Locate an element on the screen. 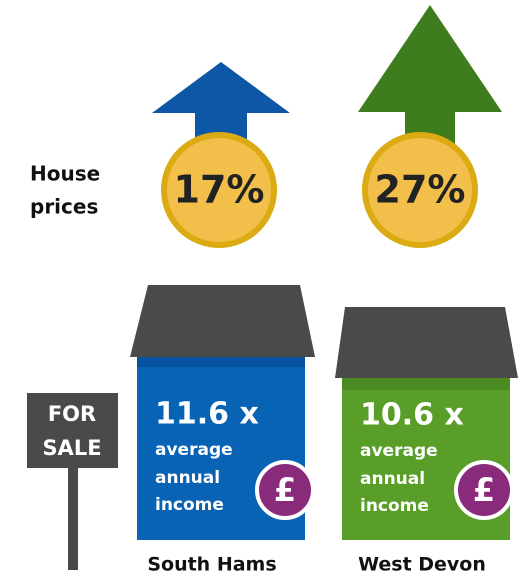  area-name: South Hams is located at coordinates (211, 565).